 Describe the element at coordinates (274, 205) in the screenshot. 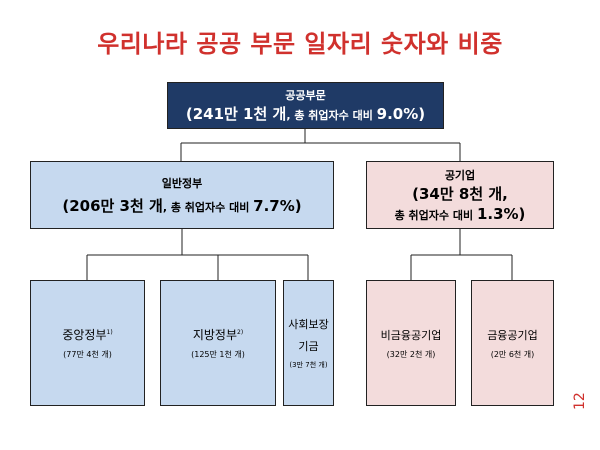

I see `general-government-pct: 7.7%` at that location.